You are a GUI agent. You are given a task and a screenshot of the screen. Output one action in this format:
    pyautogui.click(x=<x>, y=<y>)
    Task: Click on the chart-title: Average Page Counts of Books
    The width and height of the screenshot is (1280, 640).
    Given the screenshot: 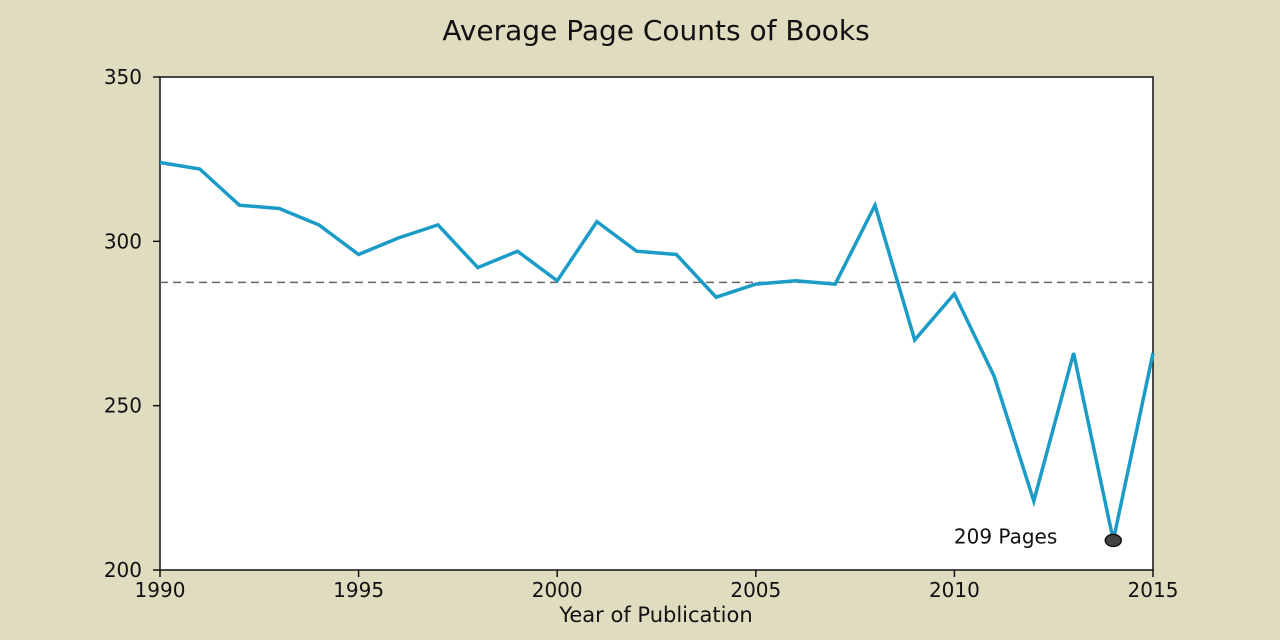 What is the action you would take?
    pyautogui.click(x=655, y=30)
    